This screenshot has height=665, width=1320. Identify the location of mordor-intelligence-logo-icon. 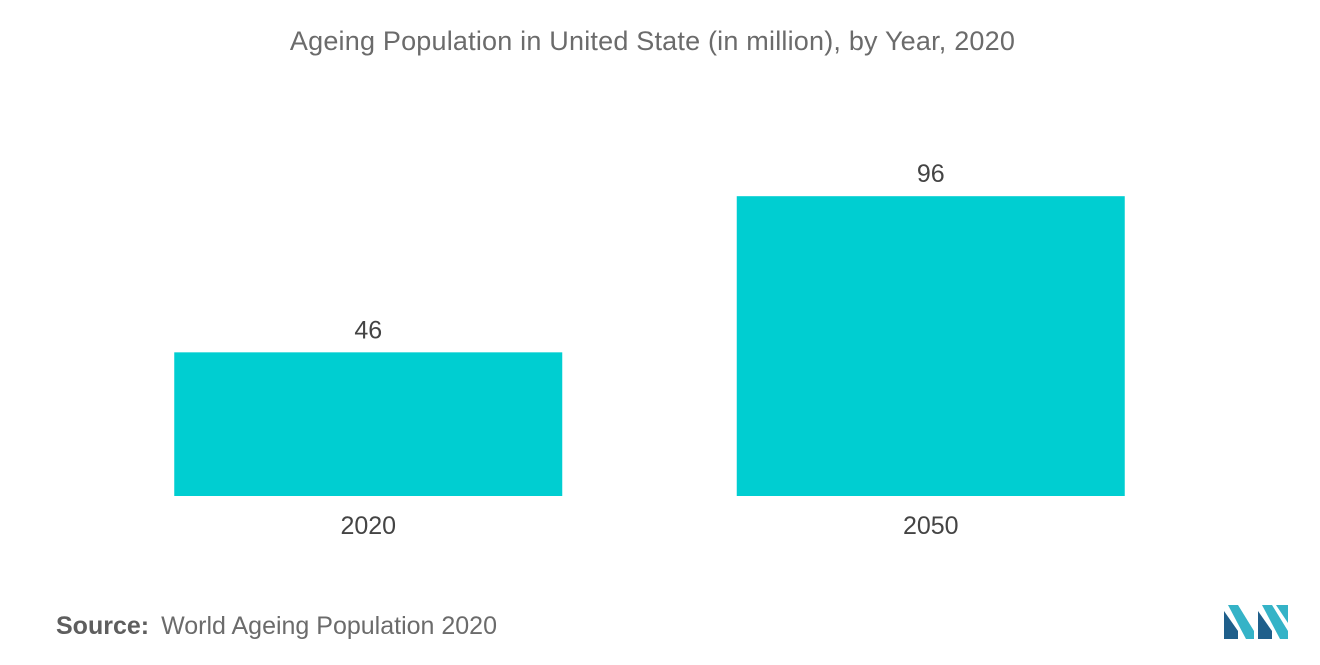
(1256, 622).